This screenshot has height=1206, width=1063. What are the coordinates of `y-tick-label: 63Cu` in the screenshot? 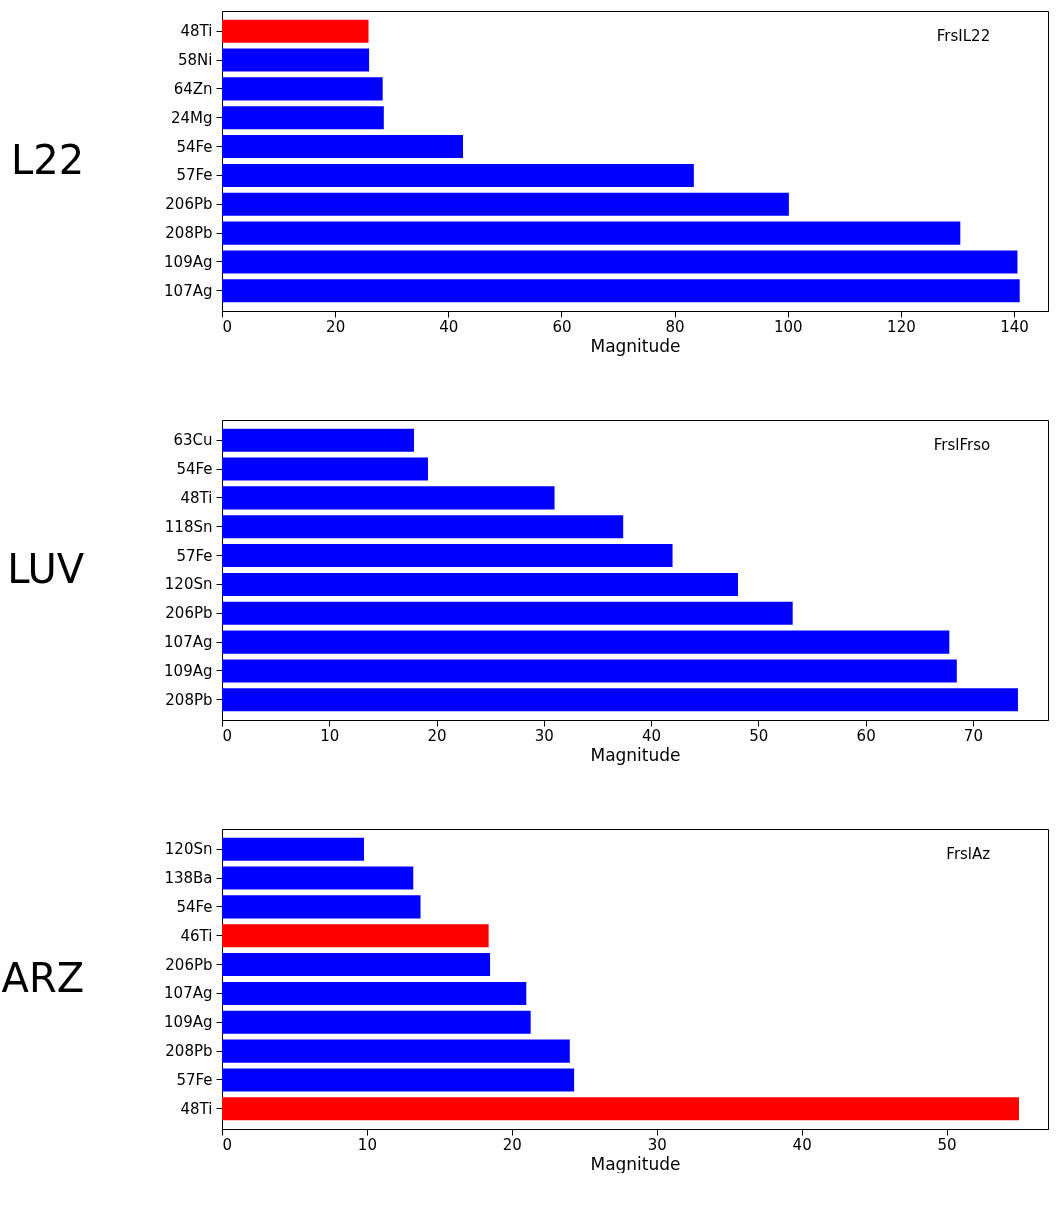 It's located at (193, 440).